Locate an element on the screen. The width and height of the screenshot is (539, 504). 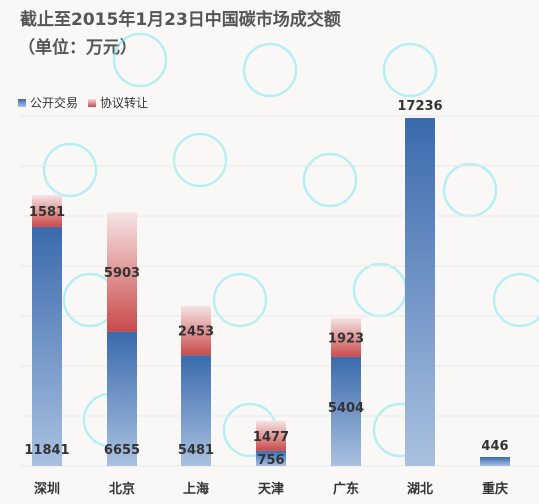
label-agreement: 1923 is located at coordinates (346, 338).